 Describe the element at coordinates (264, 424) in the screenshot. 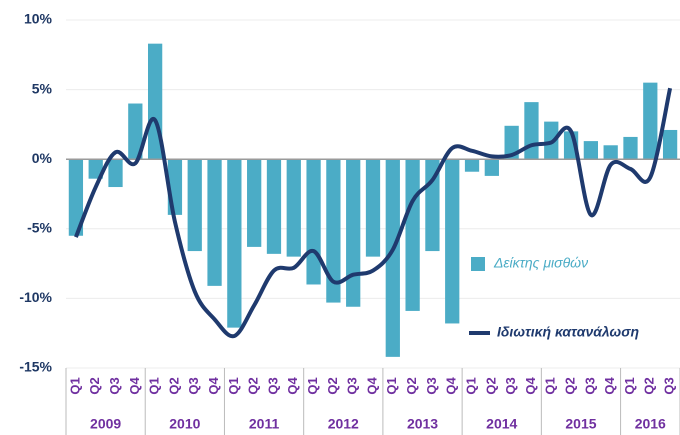

I see `year-label: 2011` at that location.